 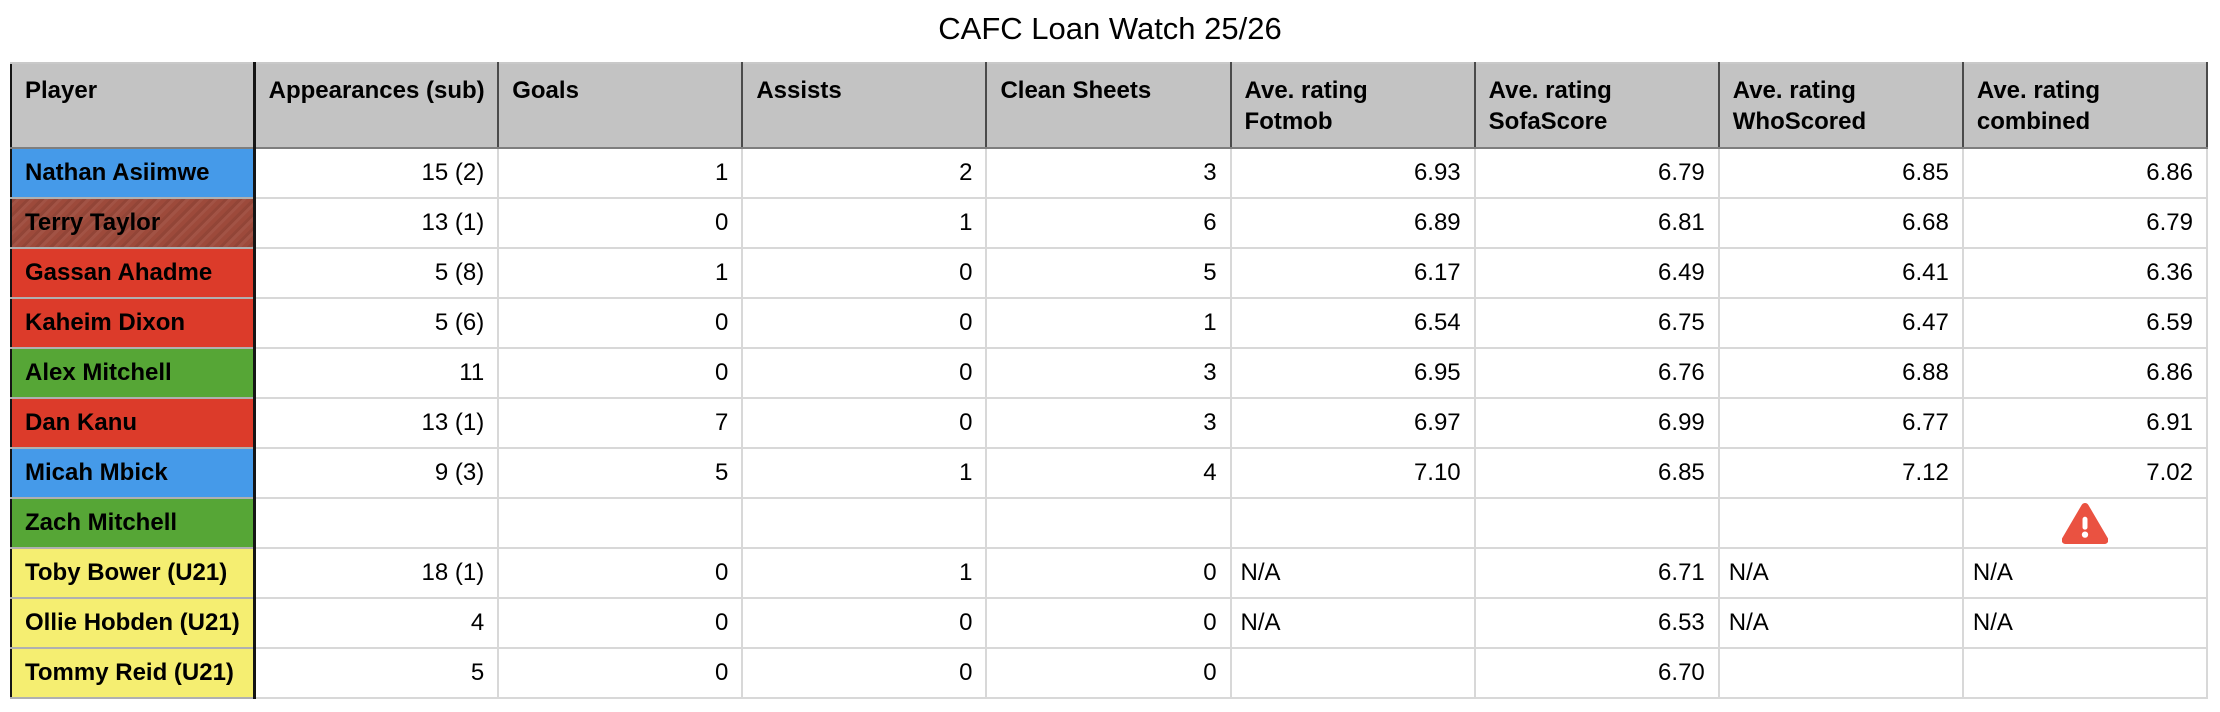 What do you see at coordinates (1352, 105) in the screenshot?
I see `column-header-ave-rating-fotmob: Ave. rating Fotmob` at bounding box center [1352, 105].